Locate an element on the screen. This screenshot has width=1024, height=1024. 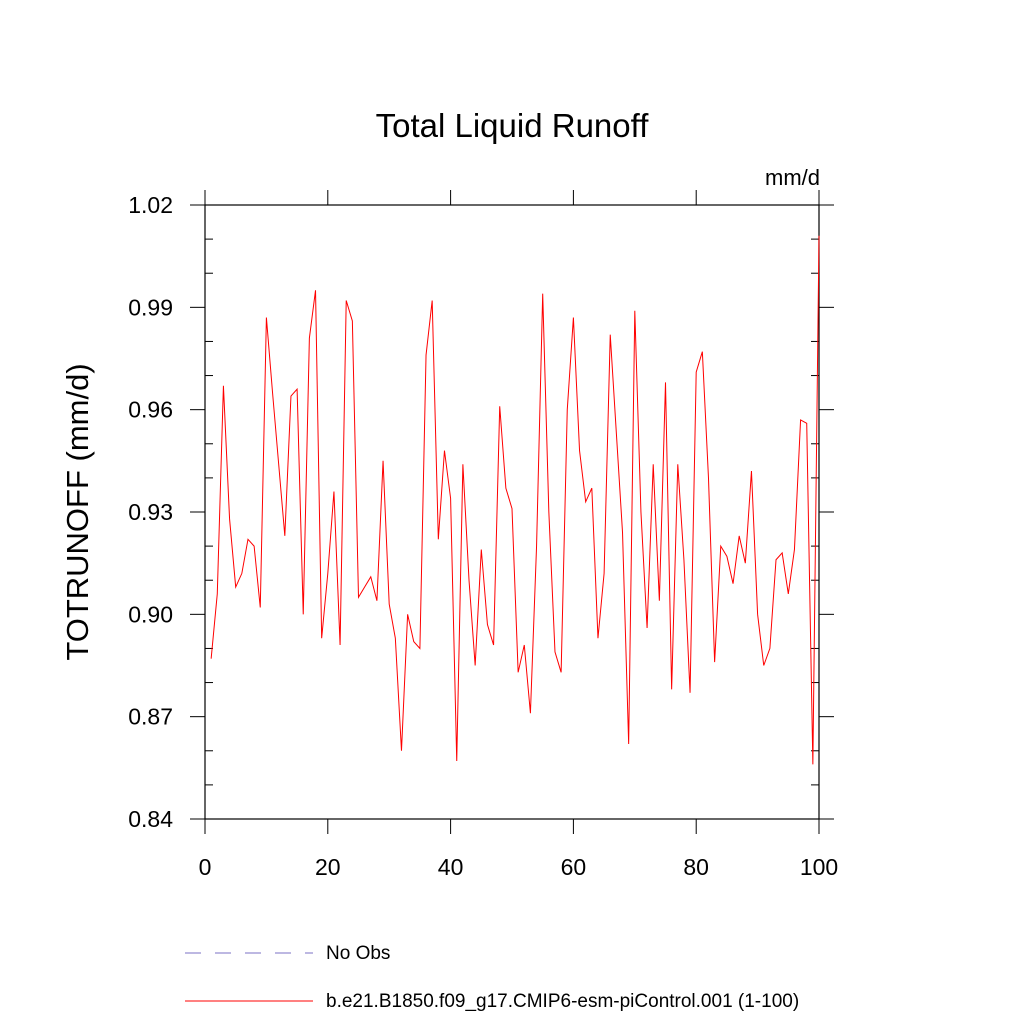
y-tick-label: 0.93 is located at coordinates (150, 512).